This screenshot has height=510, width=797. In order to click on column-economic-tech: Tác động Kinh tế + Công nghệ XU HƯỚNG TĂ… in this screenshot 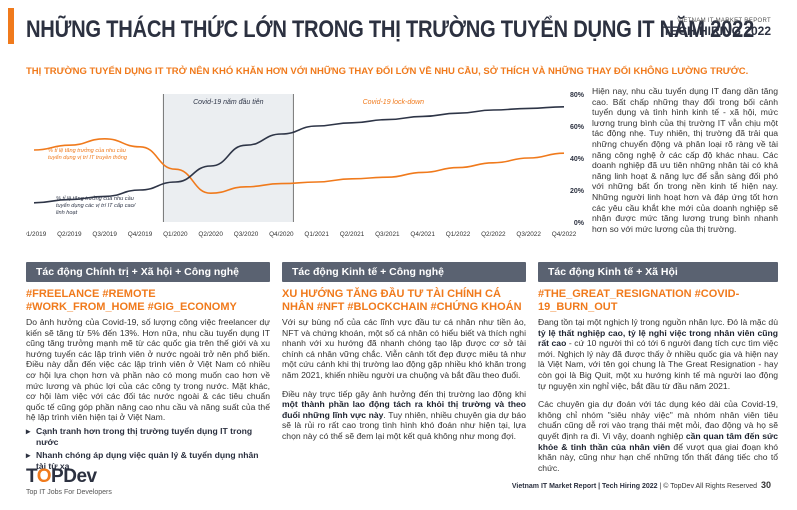, I will do `click(404, 352)`.